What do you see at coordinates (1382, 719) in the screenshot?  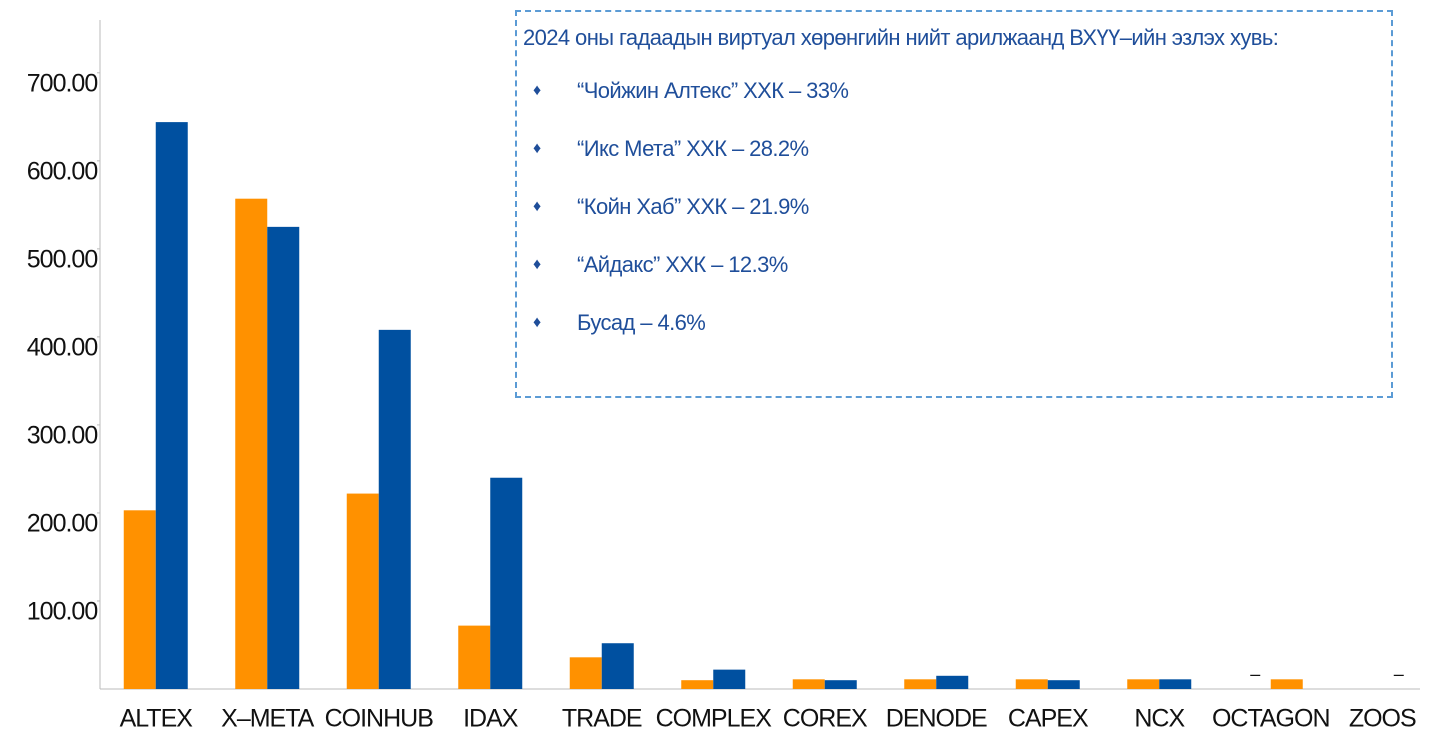 I see `x-tick-label: ZOOS` at bounding box center [1382, 719].